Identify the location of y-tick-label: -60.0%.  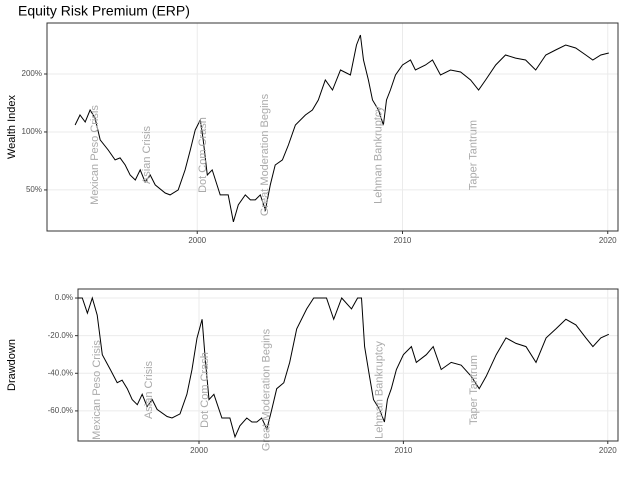
(60, 410).